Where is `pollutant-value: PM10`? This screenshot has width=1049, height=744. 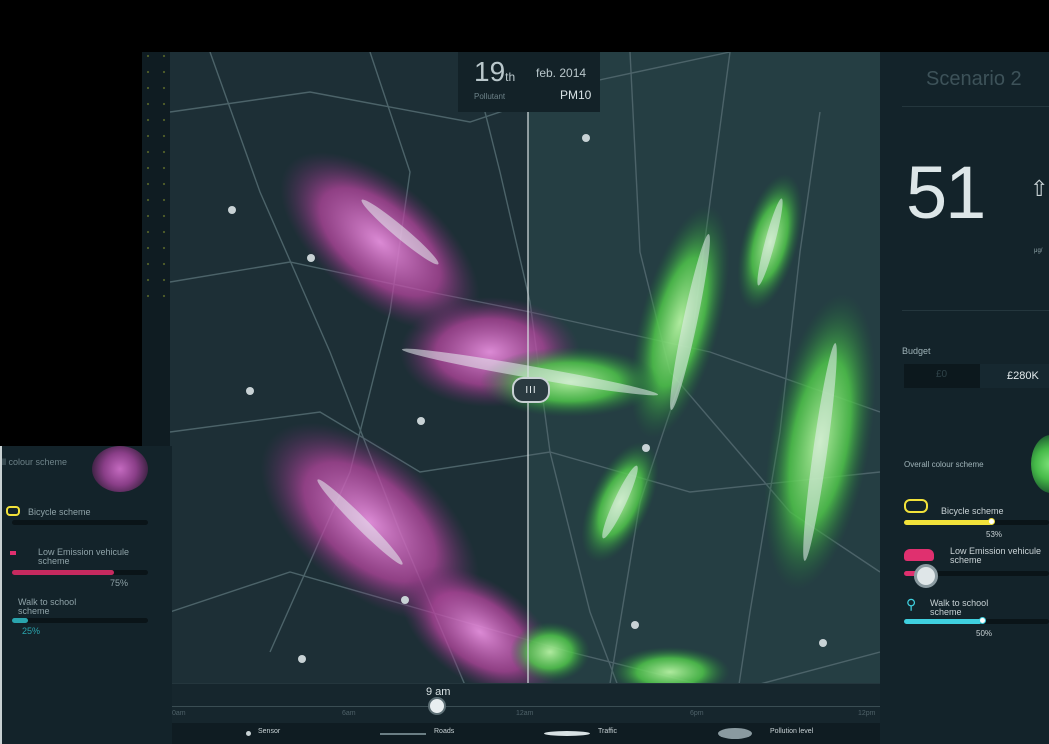 pollutant-value: PM10 is located at coordinates (576, 95).